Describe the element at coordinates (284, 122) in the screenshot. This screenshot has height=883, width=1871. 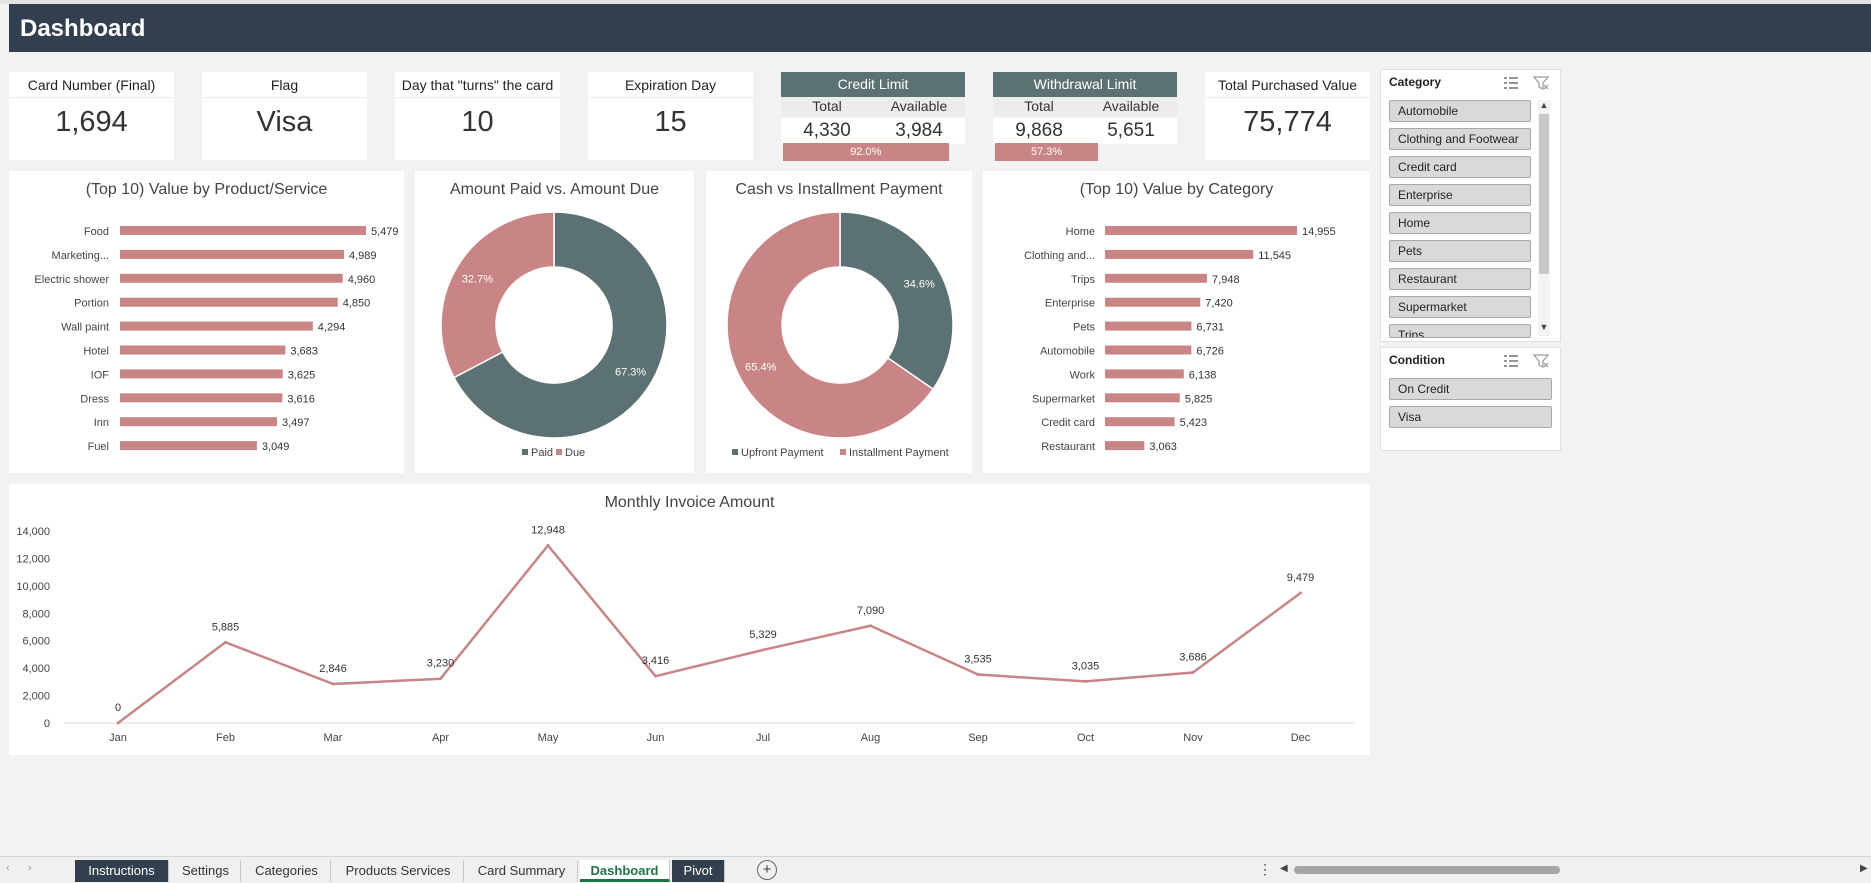
I see `kpi-value: Visa` at that location.